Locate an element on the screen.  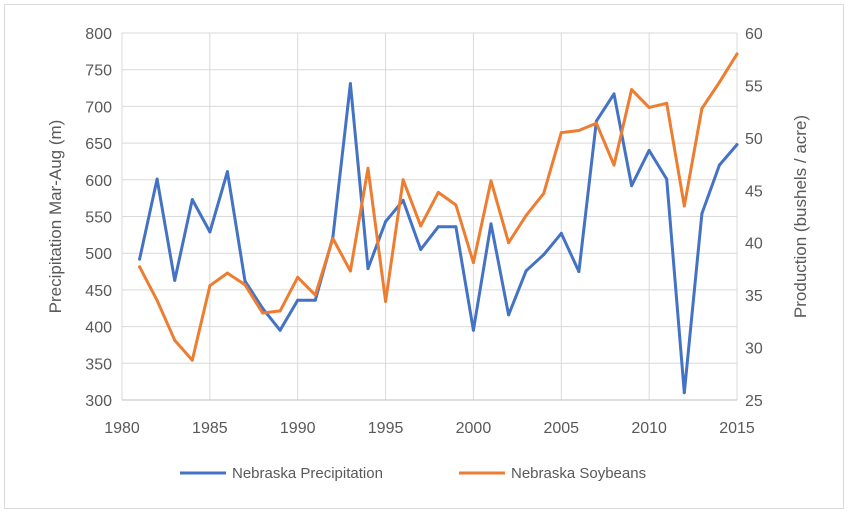
y-axis-title-right: Production (bushels / acre) is located at coordinates (800, 216).